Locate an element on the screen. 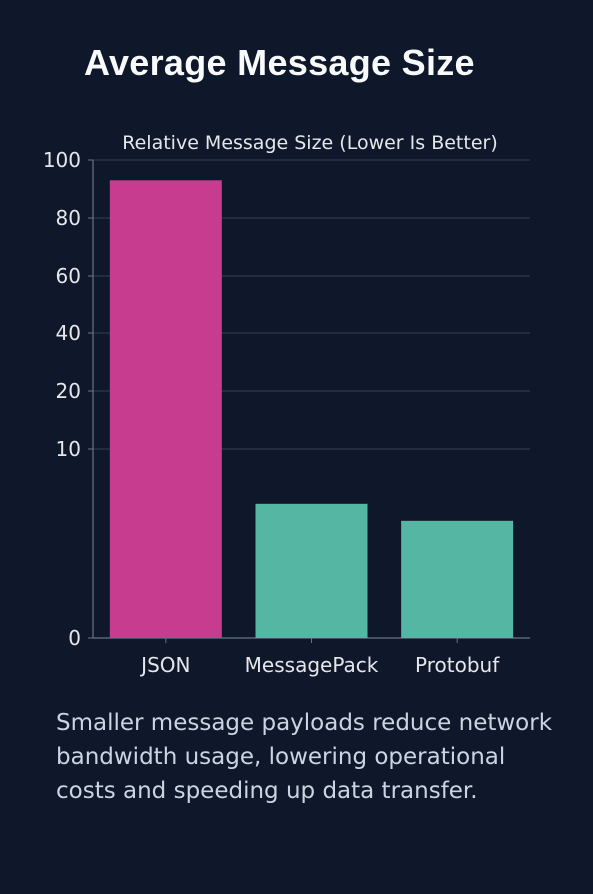 Image resolution: width=593 pixels, height=894 pixels. x-tick-label: JSON is located at coordinates (164, 665).